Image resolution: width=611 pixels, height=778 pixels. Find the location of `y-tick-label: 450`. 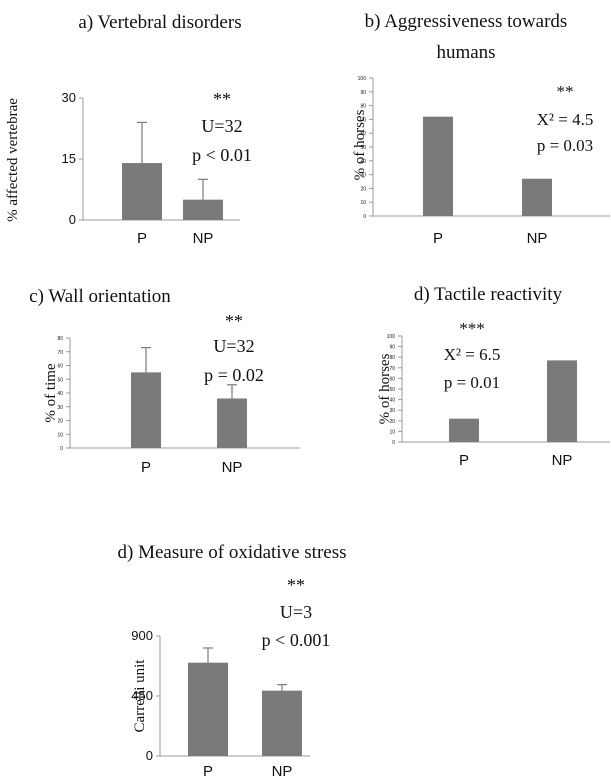

y-tick-label: 450 is located at coordinates (142, 695).